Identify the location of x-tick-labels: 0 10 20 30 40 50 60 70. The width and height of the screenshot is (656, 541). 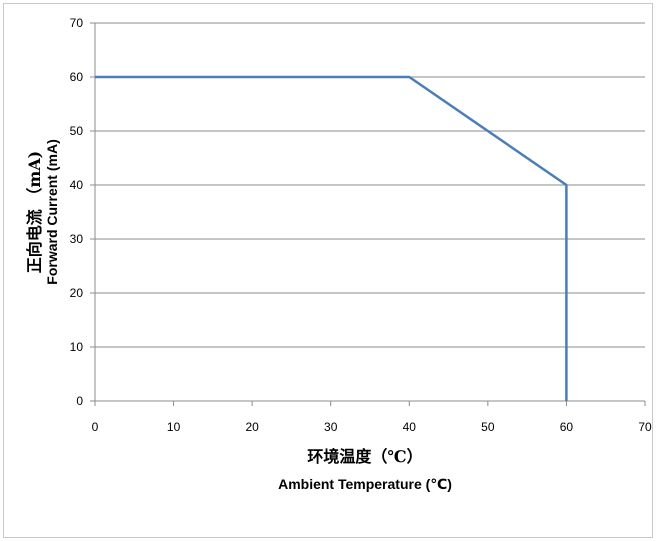
(372, 427).